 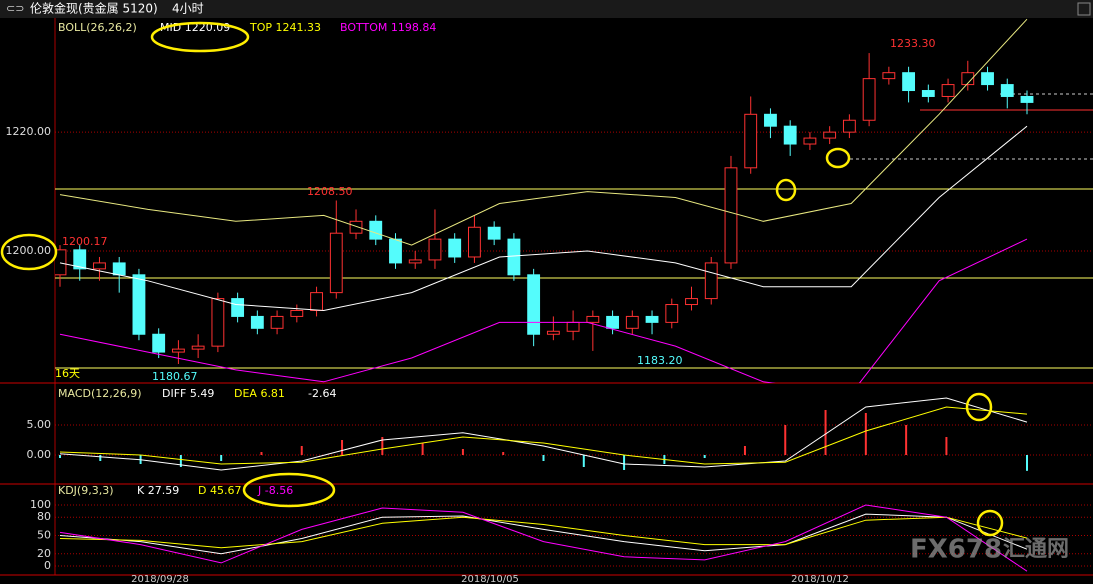 What do you see at coordinates (158, 490) in the screenshot?
I see `legend-item: K 27.59` at bounding box center [158, 490].